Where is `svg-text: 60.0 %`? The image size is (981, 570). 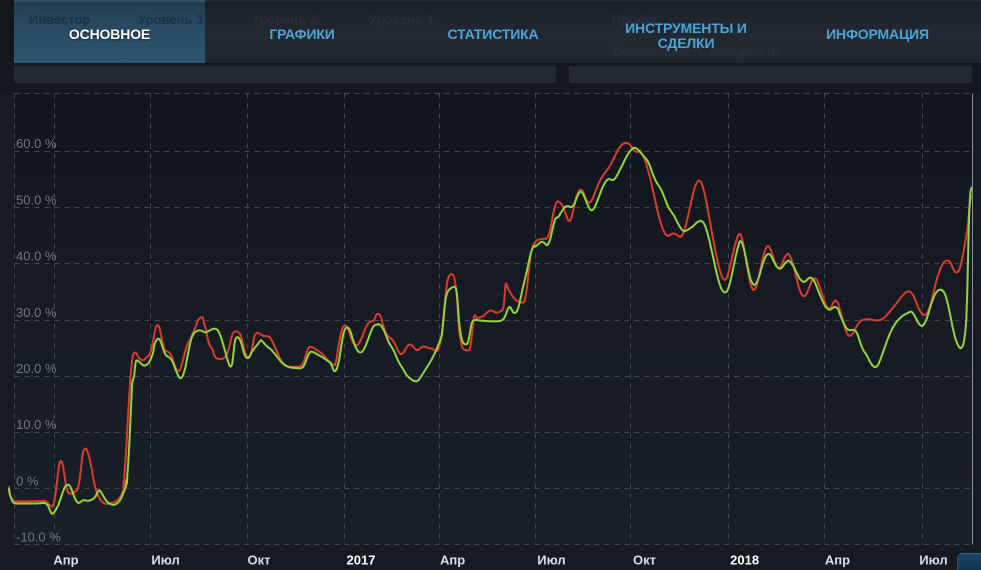 svg-text: 60.0 % is located at coordinates (36, 143).